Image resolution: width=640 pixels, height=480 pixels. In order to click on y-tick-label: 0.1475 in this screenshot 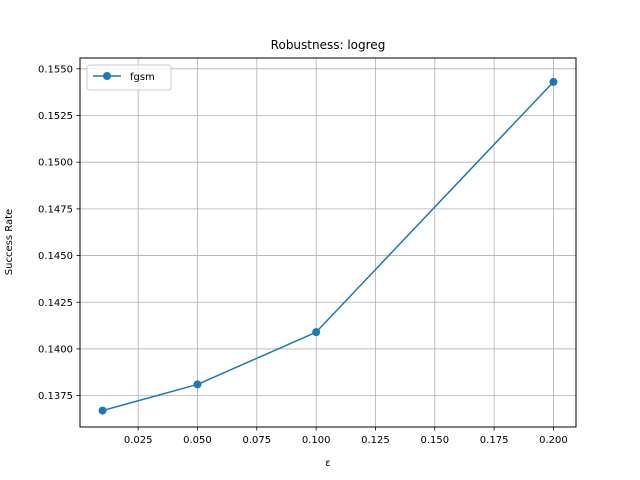, I will do `click(55, 209)`.